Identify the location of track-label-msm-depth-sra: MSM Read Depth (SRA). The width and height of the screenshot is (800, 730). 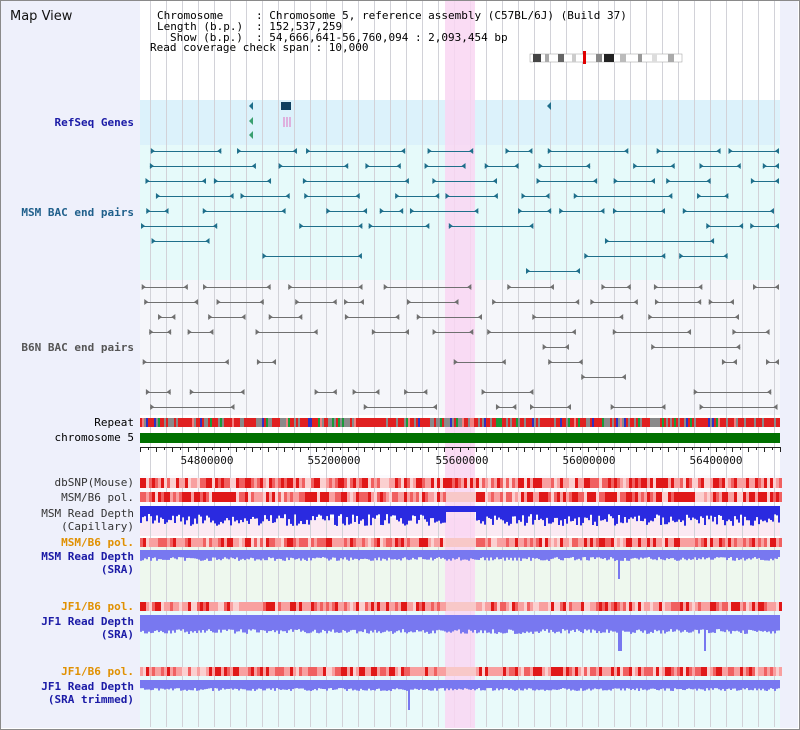
(87, 563).